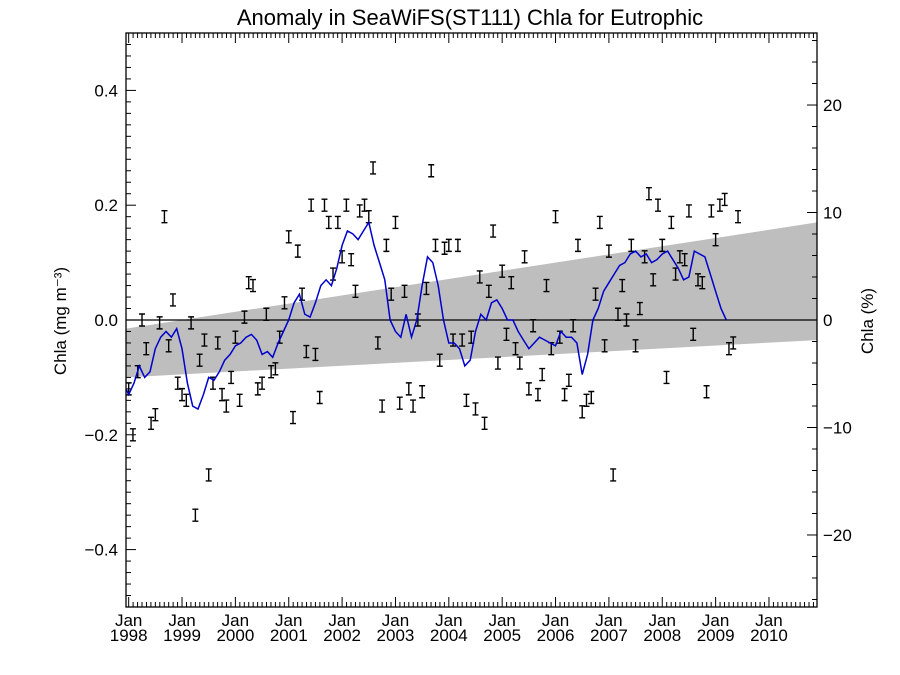 Image resolution: width=900 pixels, height=675 pixels. Describe the element at coordinates (235, 635) in the screenshot. I see `x-tick-year-label: 2000` at that location.